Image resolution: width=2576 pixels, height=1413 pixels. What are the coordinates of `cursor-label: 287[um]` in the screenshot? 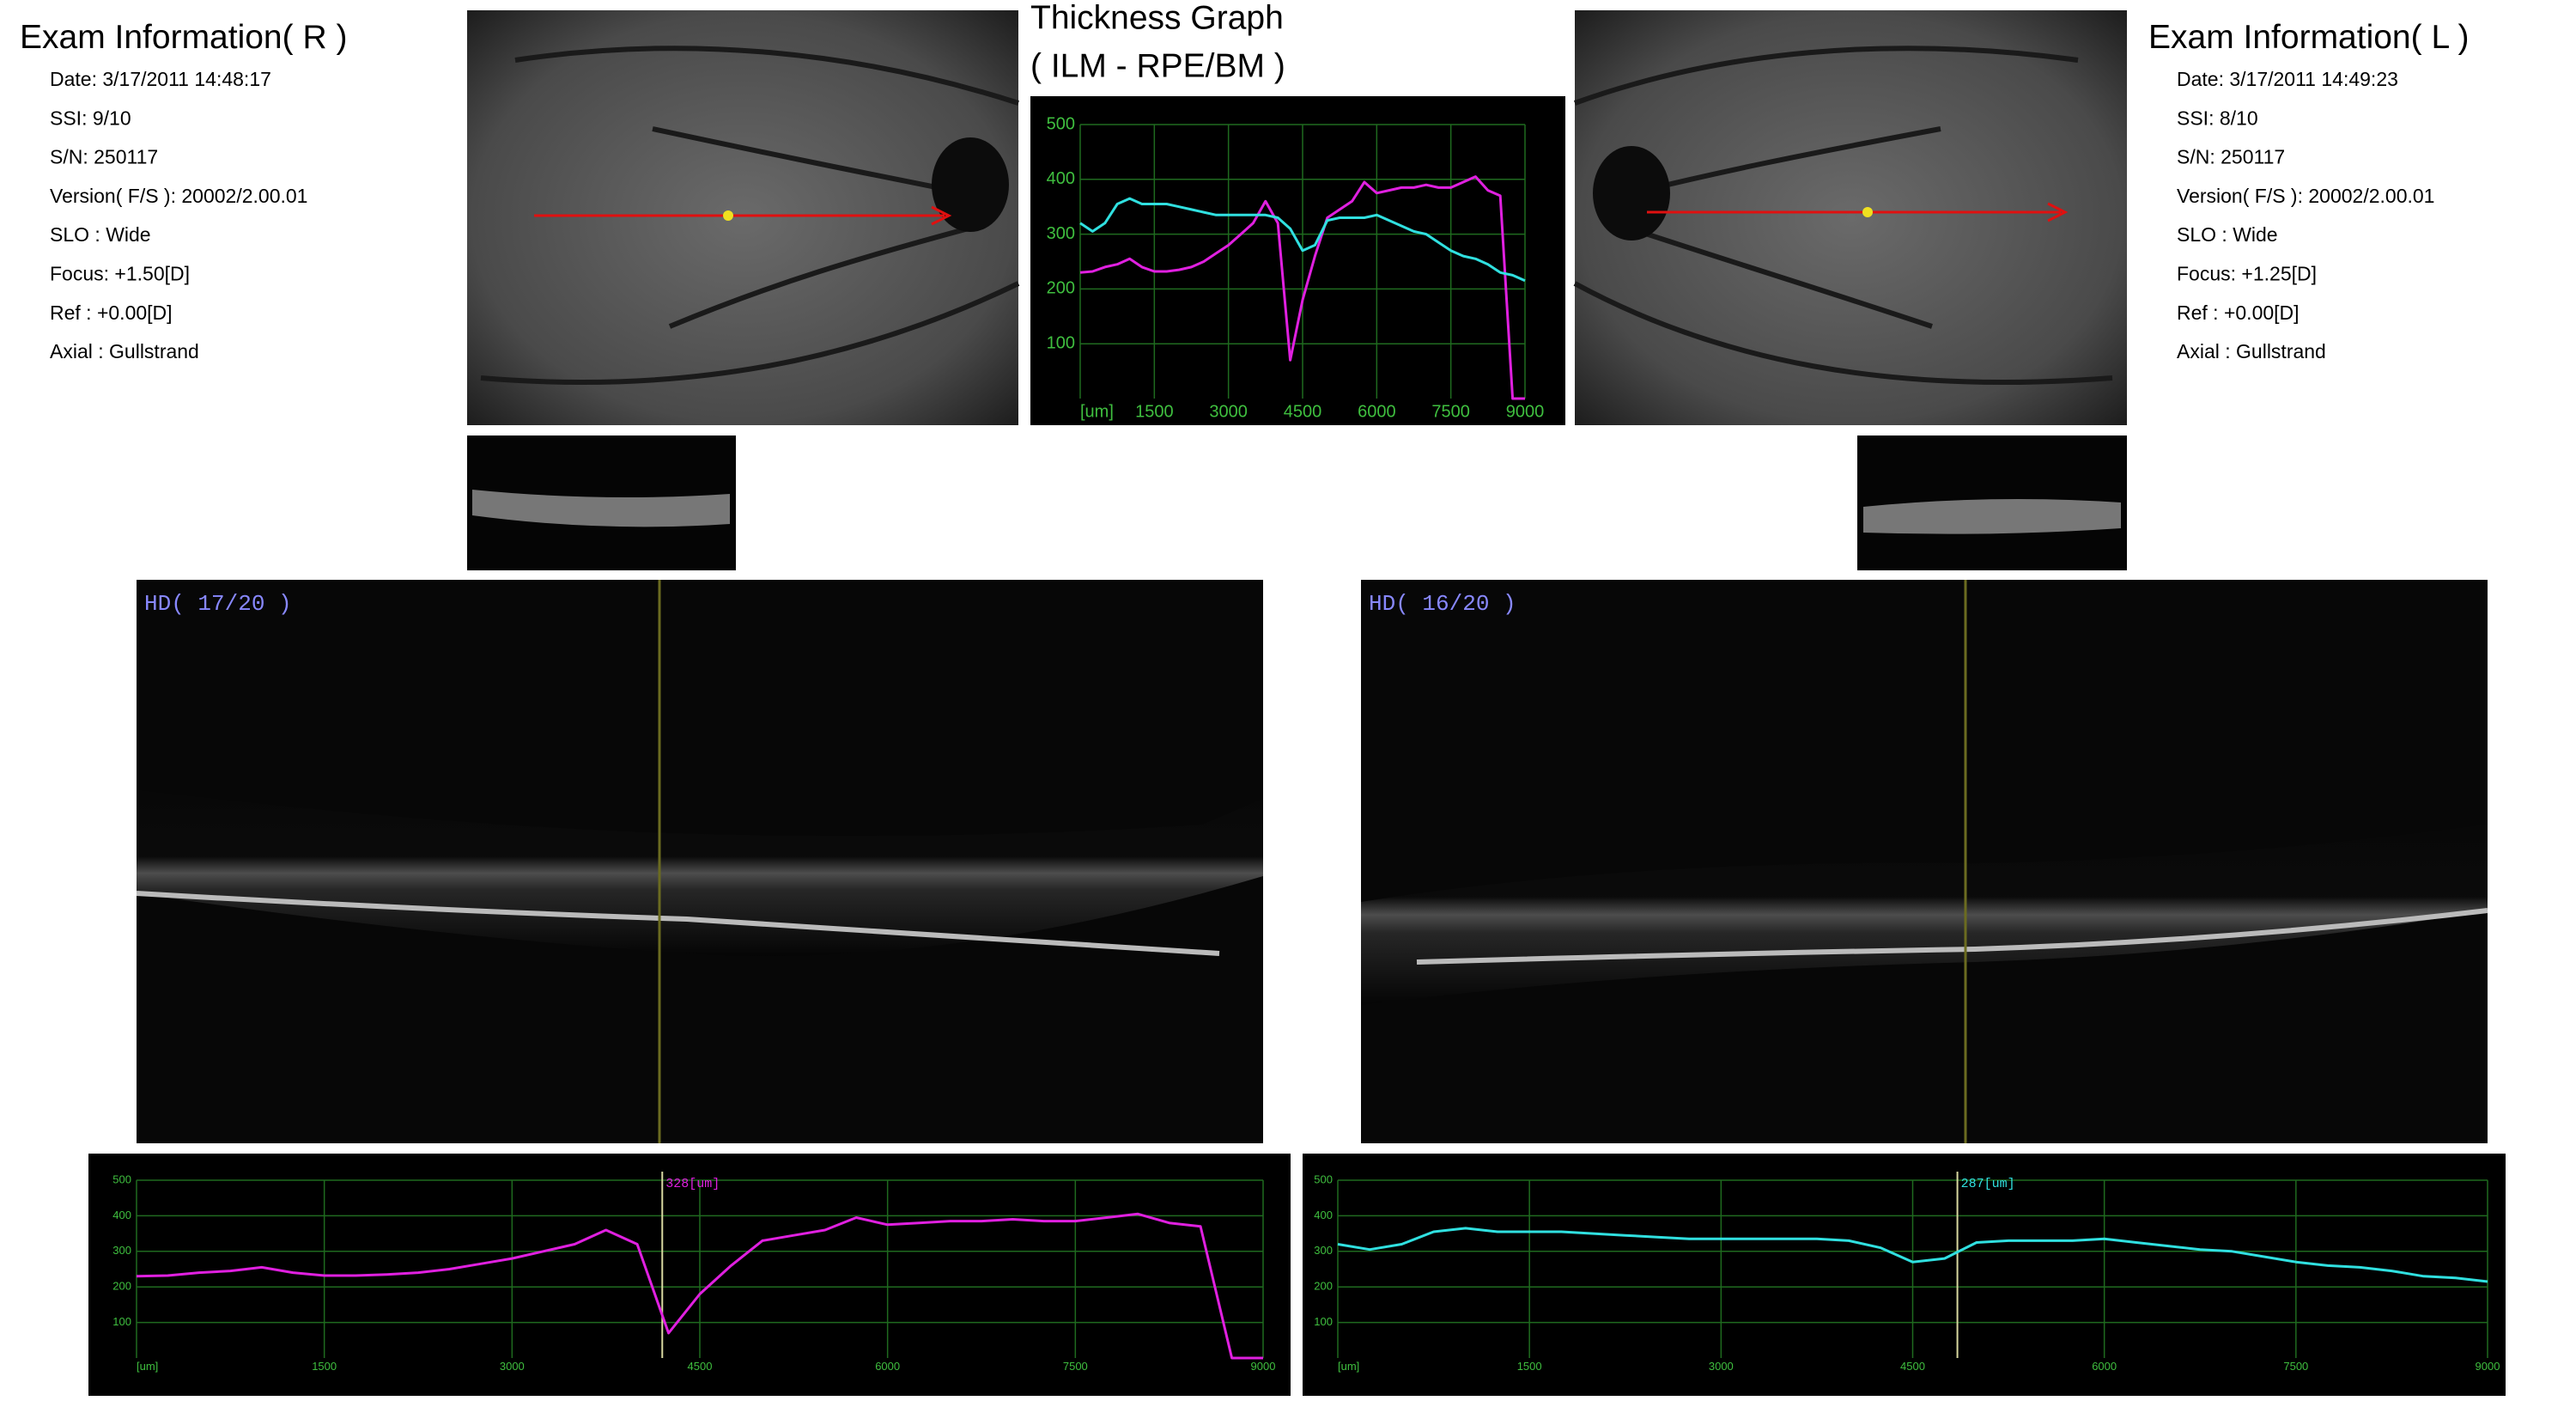 It's located at (1988, 1184).